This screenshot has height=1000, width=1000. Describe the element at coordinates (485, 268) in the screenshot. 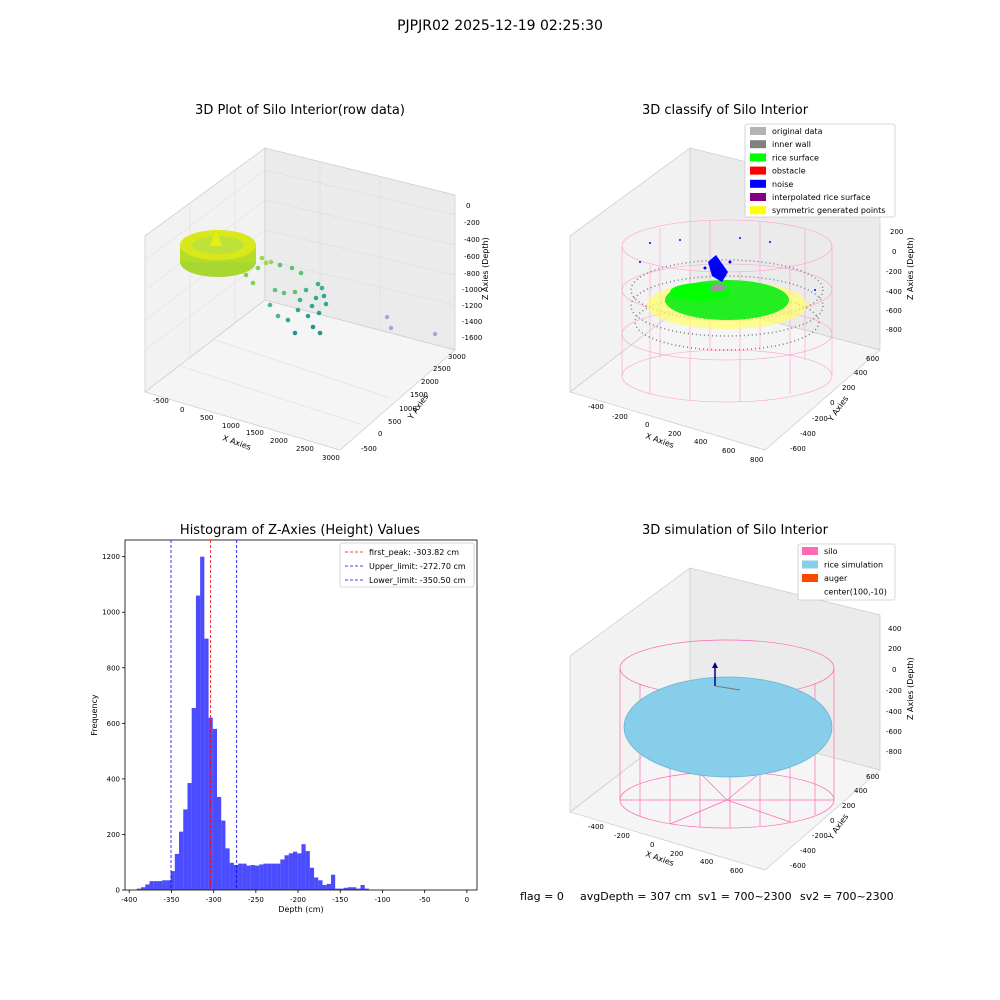

I see `raw-z-axis-label: Z Axies (Depth)` at that location.